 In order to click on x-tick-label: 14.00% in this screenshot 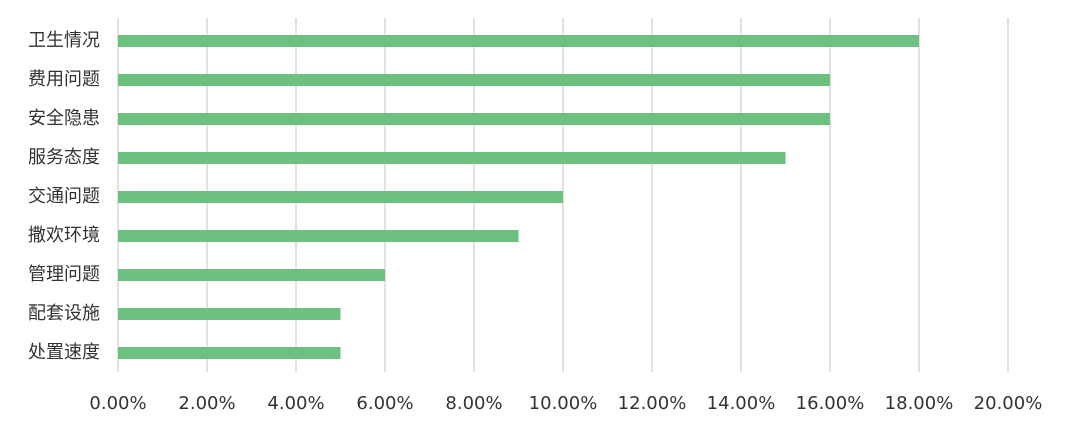, I will do `click(741, 403)`.